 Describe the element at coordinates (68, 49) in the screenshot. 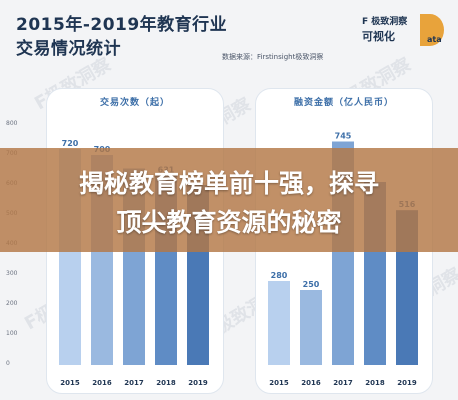

I see `page-title-line2: 交易情况统计` at that location.